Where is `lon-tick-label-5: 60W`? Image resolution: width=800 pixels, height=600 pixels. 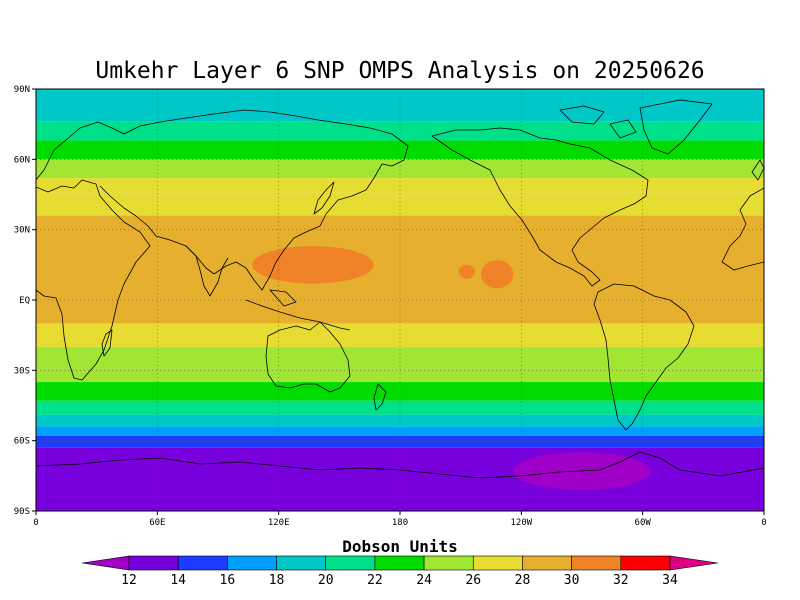
lon-tick-label-5: 60W is located at coordinates (643, 523).